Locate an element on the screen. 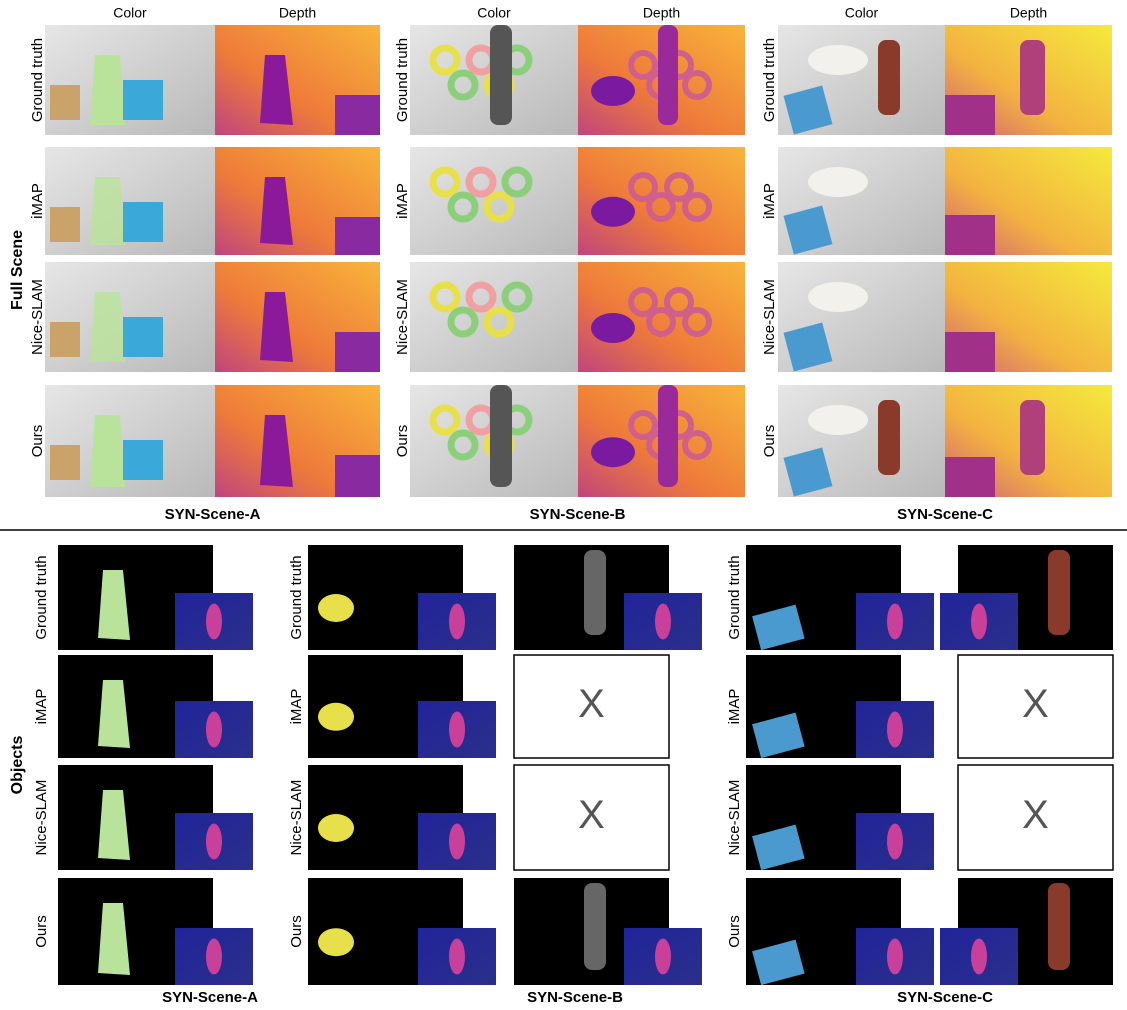 This screenshot has width=1127, height=1010. missing-panel is located at coordinates (591, 706).